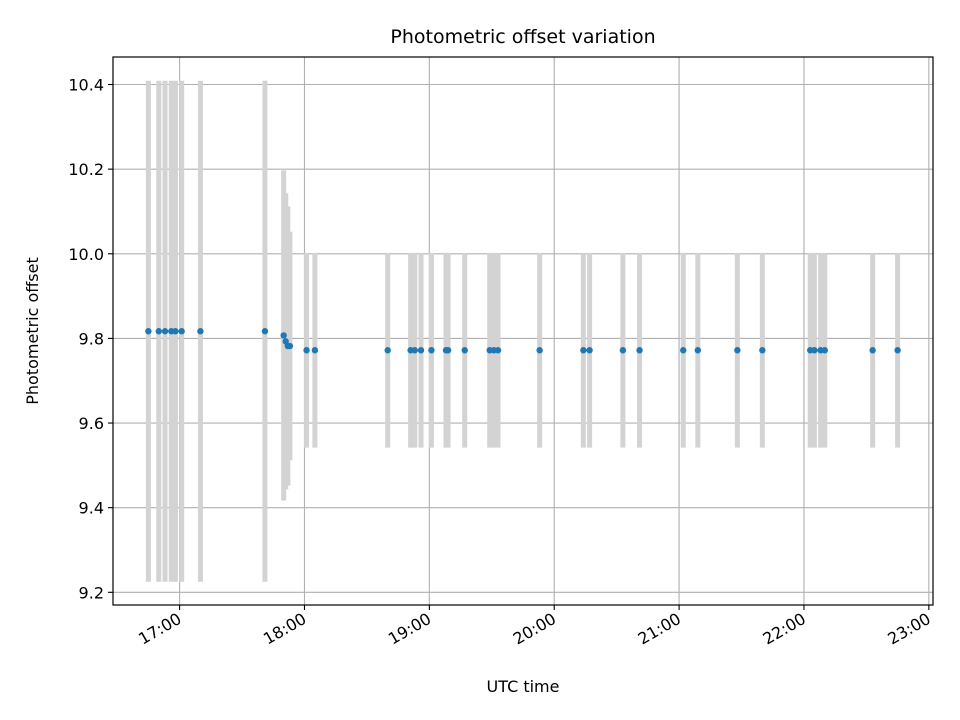  Describe the element at coordinates (91, 508) in the screenshot. I see `y-tick-label: 9.4` at that location.